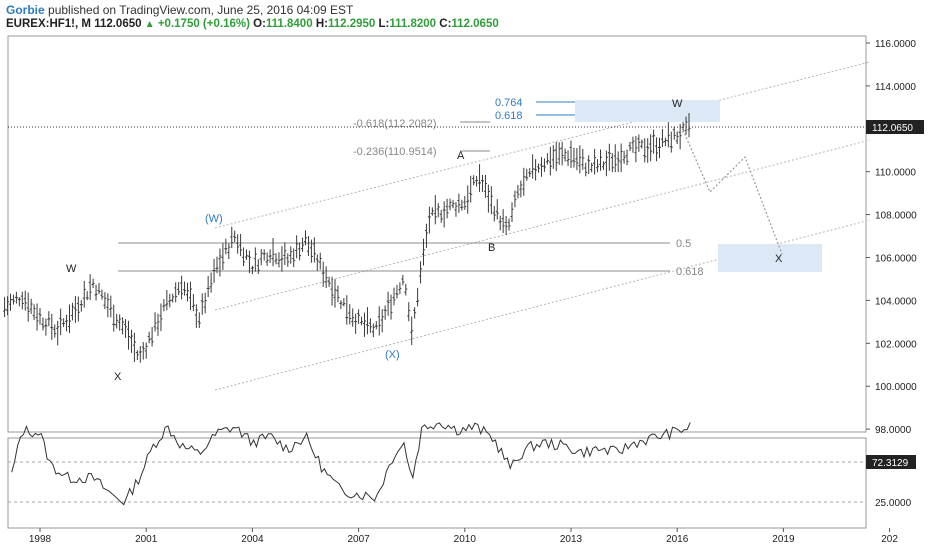  What do you see at coordinates (491, 248) in the screenshot?
I see `wave-label-b: B` at bounding box center [491, 248].